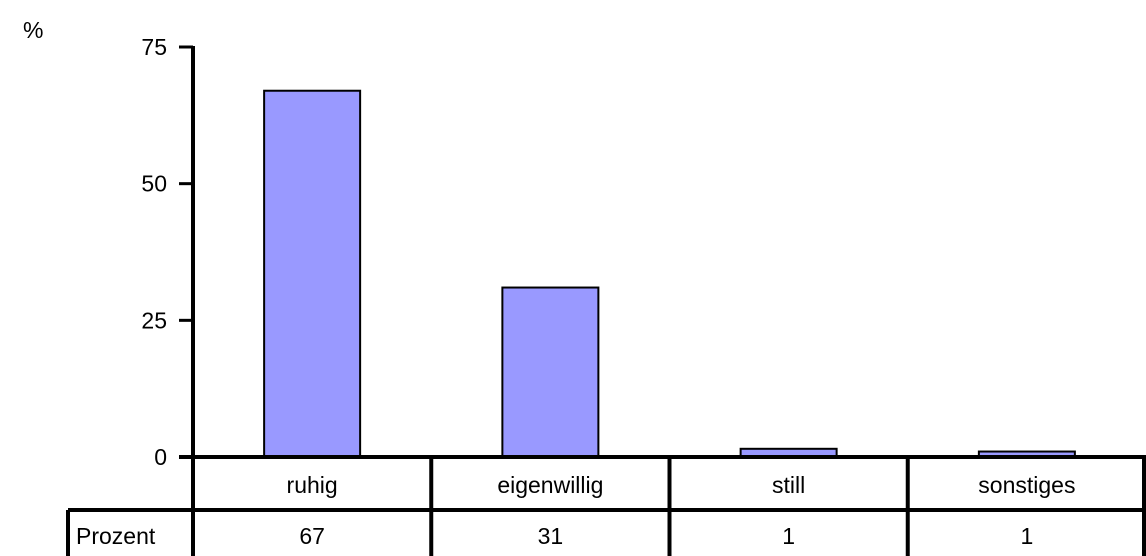  I want to click on bar-ruhig, so click(312, 273).